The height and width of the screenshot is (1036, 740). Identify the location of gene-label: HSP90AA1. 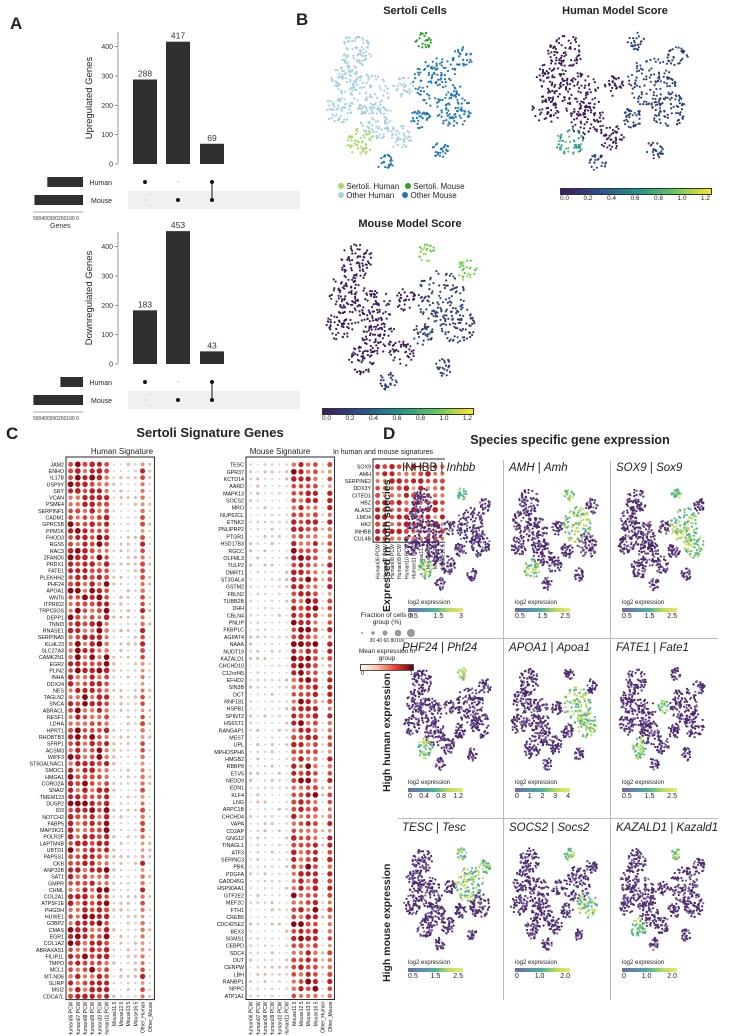
(230, 889).